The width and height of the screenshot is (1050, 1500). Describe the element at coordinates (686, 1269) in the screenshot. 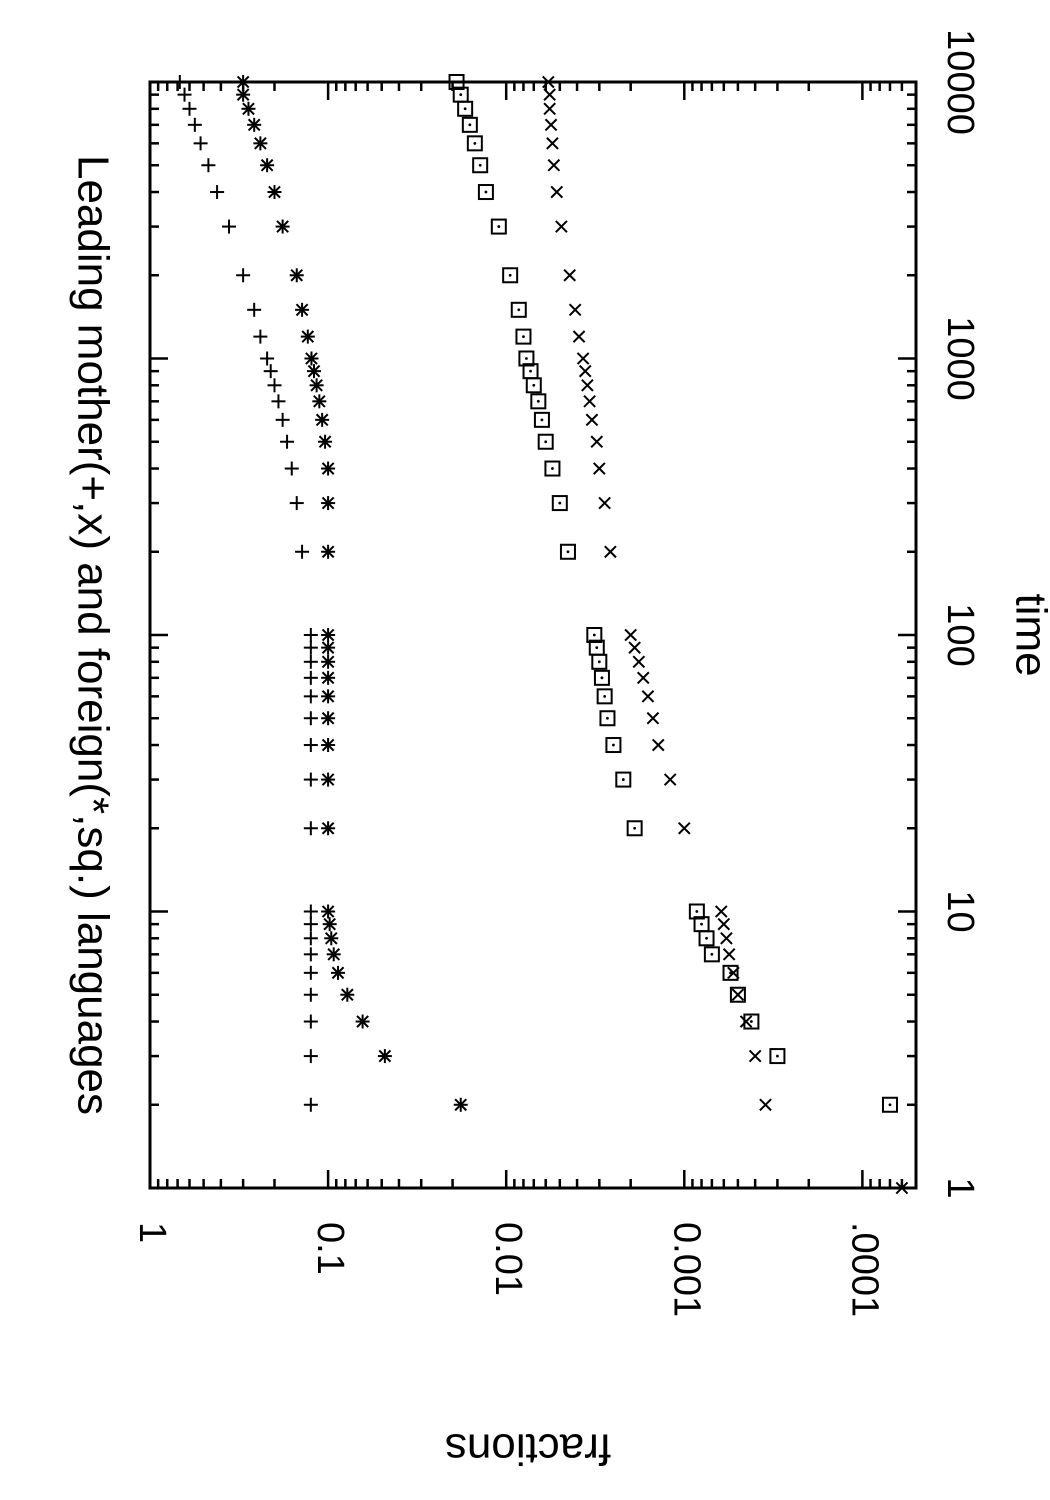

I see `y-tick-label: 0.001` at that location.